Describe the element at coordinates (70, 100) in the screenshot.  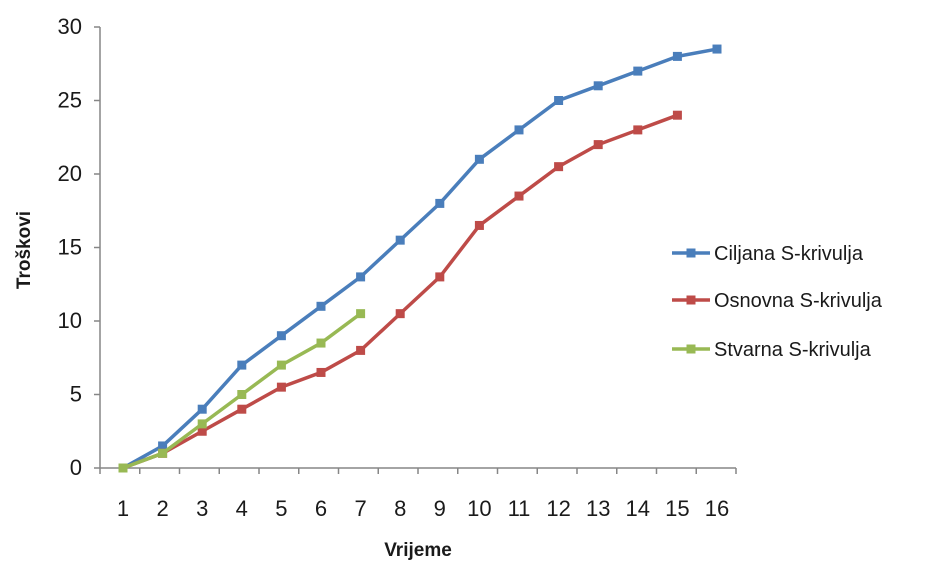
I see `y-tick-label: 25` at that location.